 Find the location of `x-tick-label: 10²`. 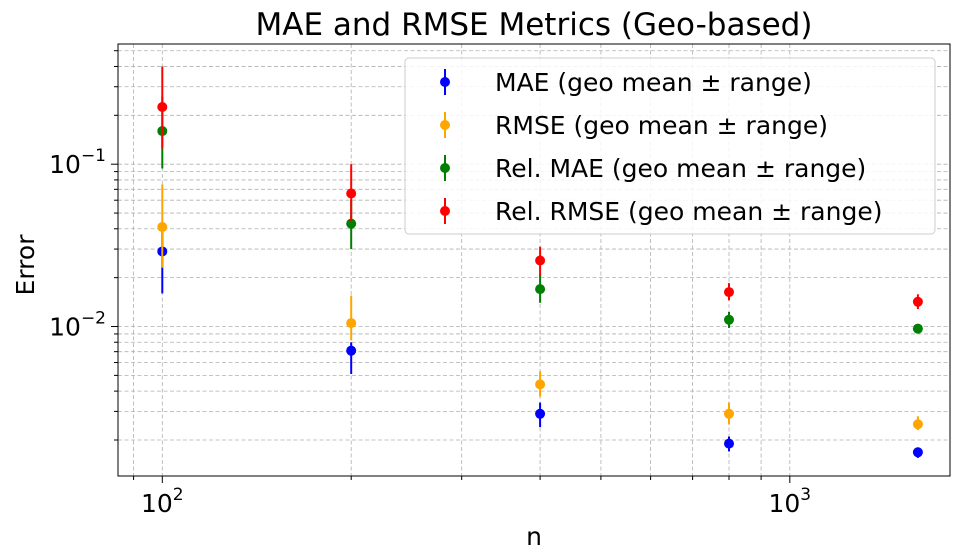

x-tick-label: 10² is located at coordinates (162, 501).